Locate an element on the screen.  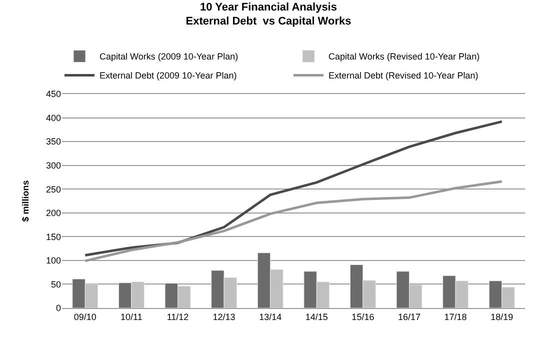
y-tick-label: 350 is located at coordinates (53, 141).